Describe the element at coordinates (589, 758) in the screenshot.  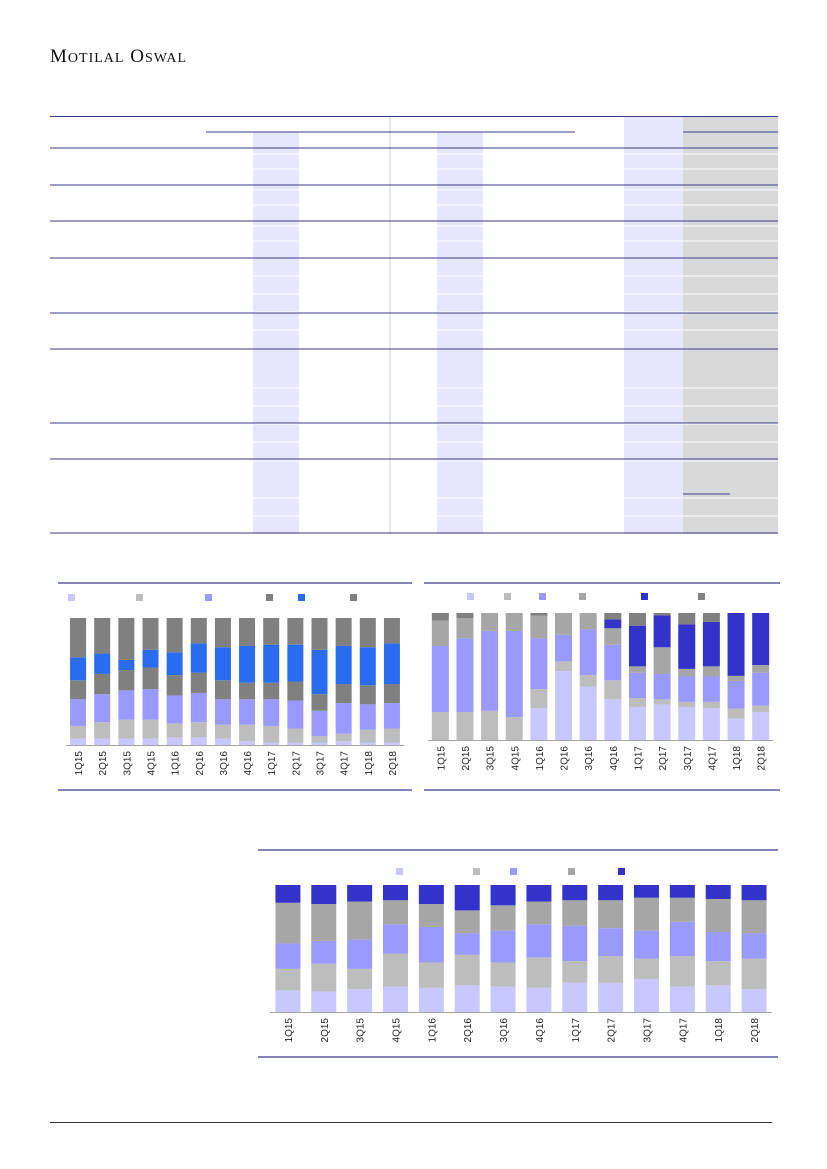
I see `chart-right-tick-label: 3Q16` at that location.